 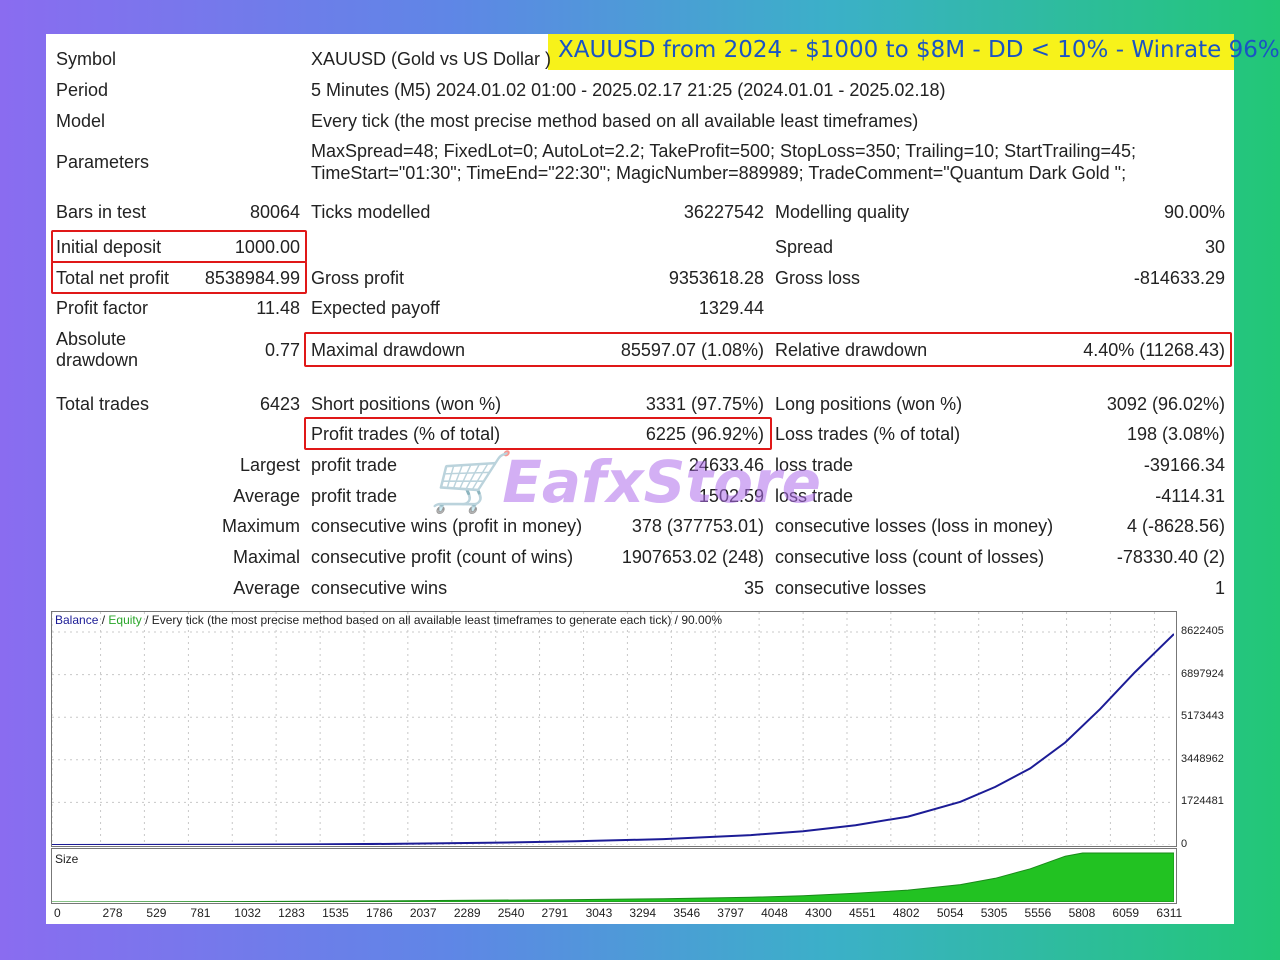 What do you see at coordinates (910, 557) in the screenshot?
I see `maximal-consecutive-loss-label: consecutive loss (count of losses)` at bounding box center [910, 557].